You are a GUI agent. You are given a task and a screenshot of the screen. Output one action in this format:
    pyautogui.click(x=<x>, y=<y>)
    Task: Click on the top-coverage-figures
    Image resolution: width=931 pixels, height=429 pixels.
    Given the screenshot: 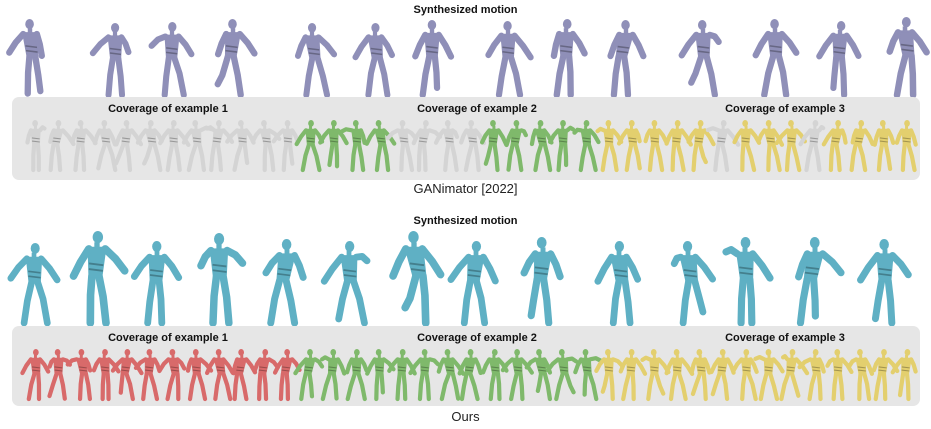 What is the action you would take?
    pyautogui.click(x=471, y=146)
    